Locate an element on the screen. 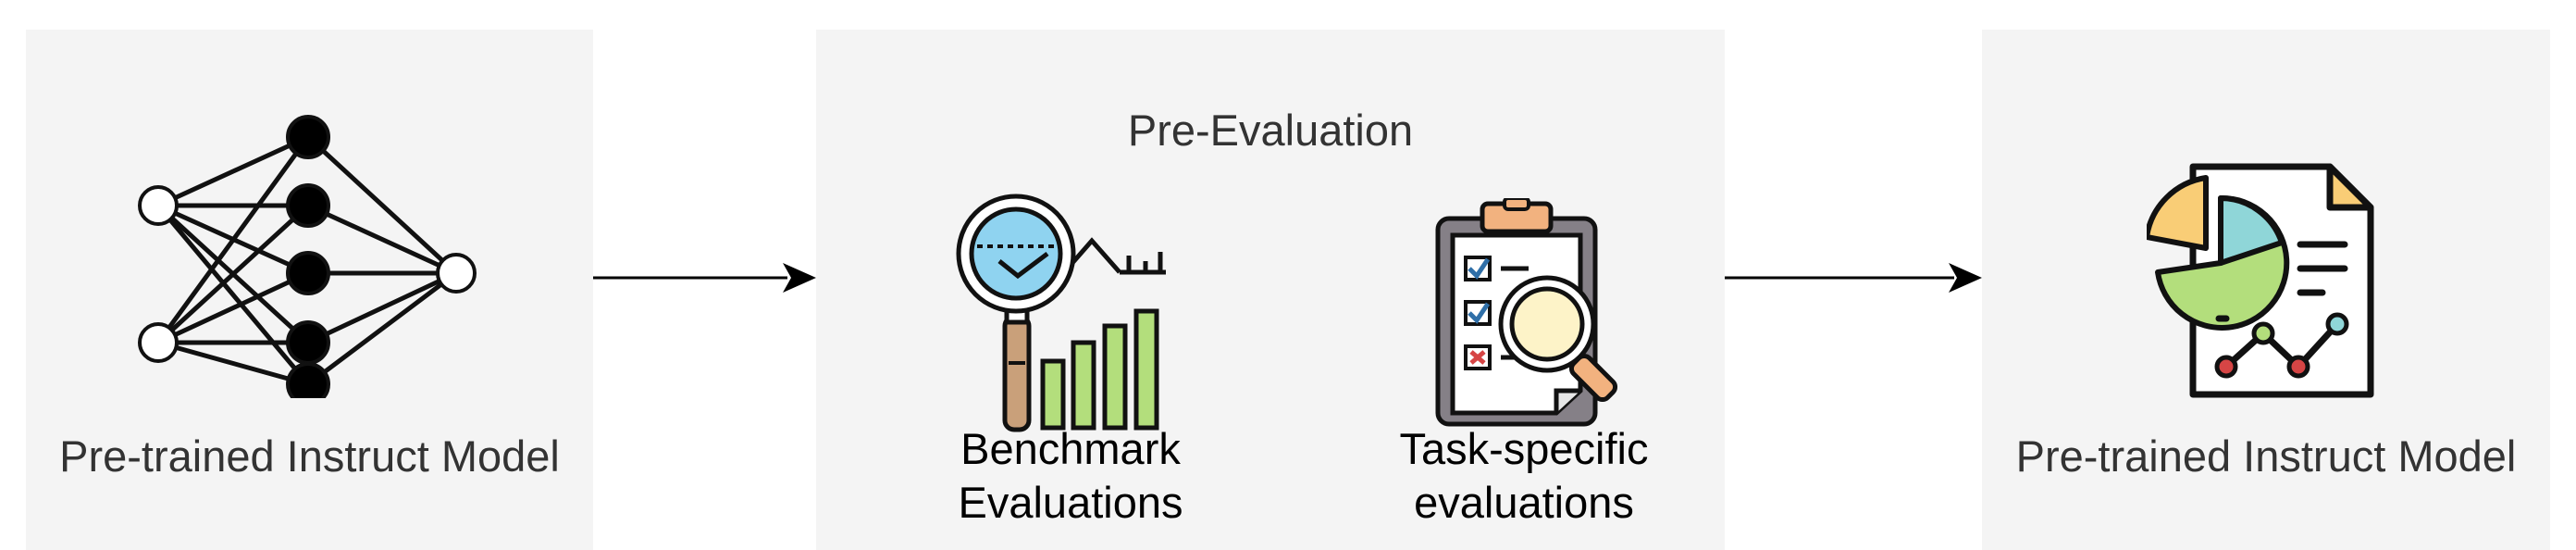 This screenshot has width=2576, height=550. task-specific-evaluations-label-line1: Task-specific is located at coordinates (1524, 449).